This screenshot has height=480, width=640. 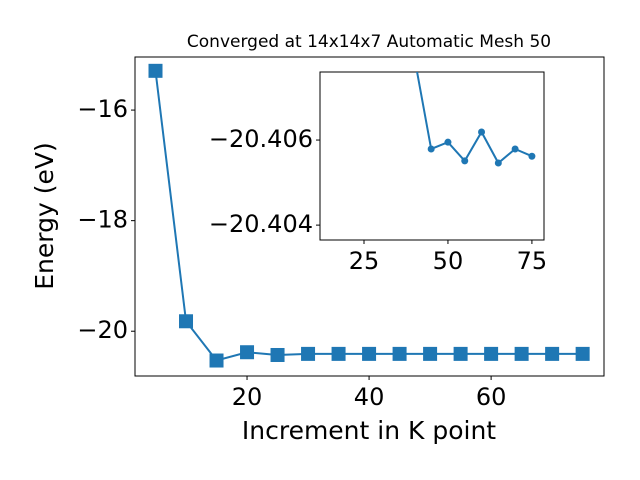 I want to click on y-axis-label: Energy (eV), so click(x=44, y=215).